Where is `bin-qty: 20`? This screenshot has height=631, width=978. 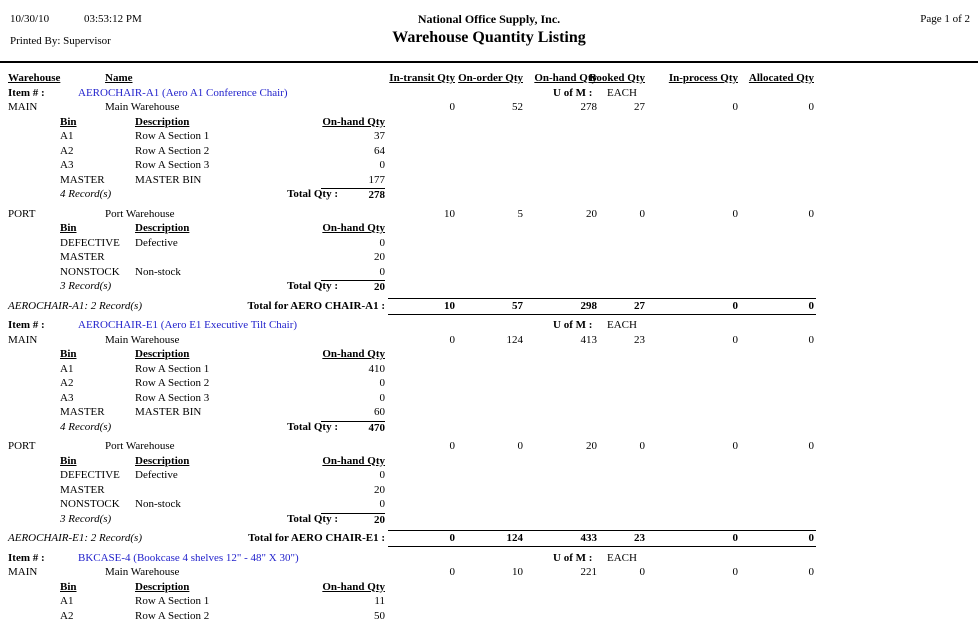 bin-qty: 20 is located at coordinates (379, 257).